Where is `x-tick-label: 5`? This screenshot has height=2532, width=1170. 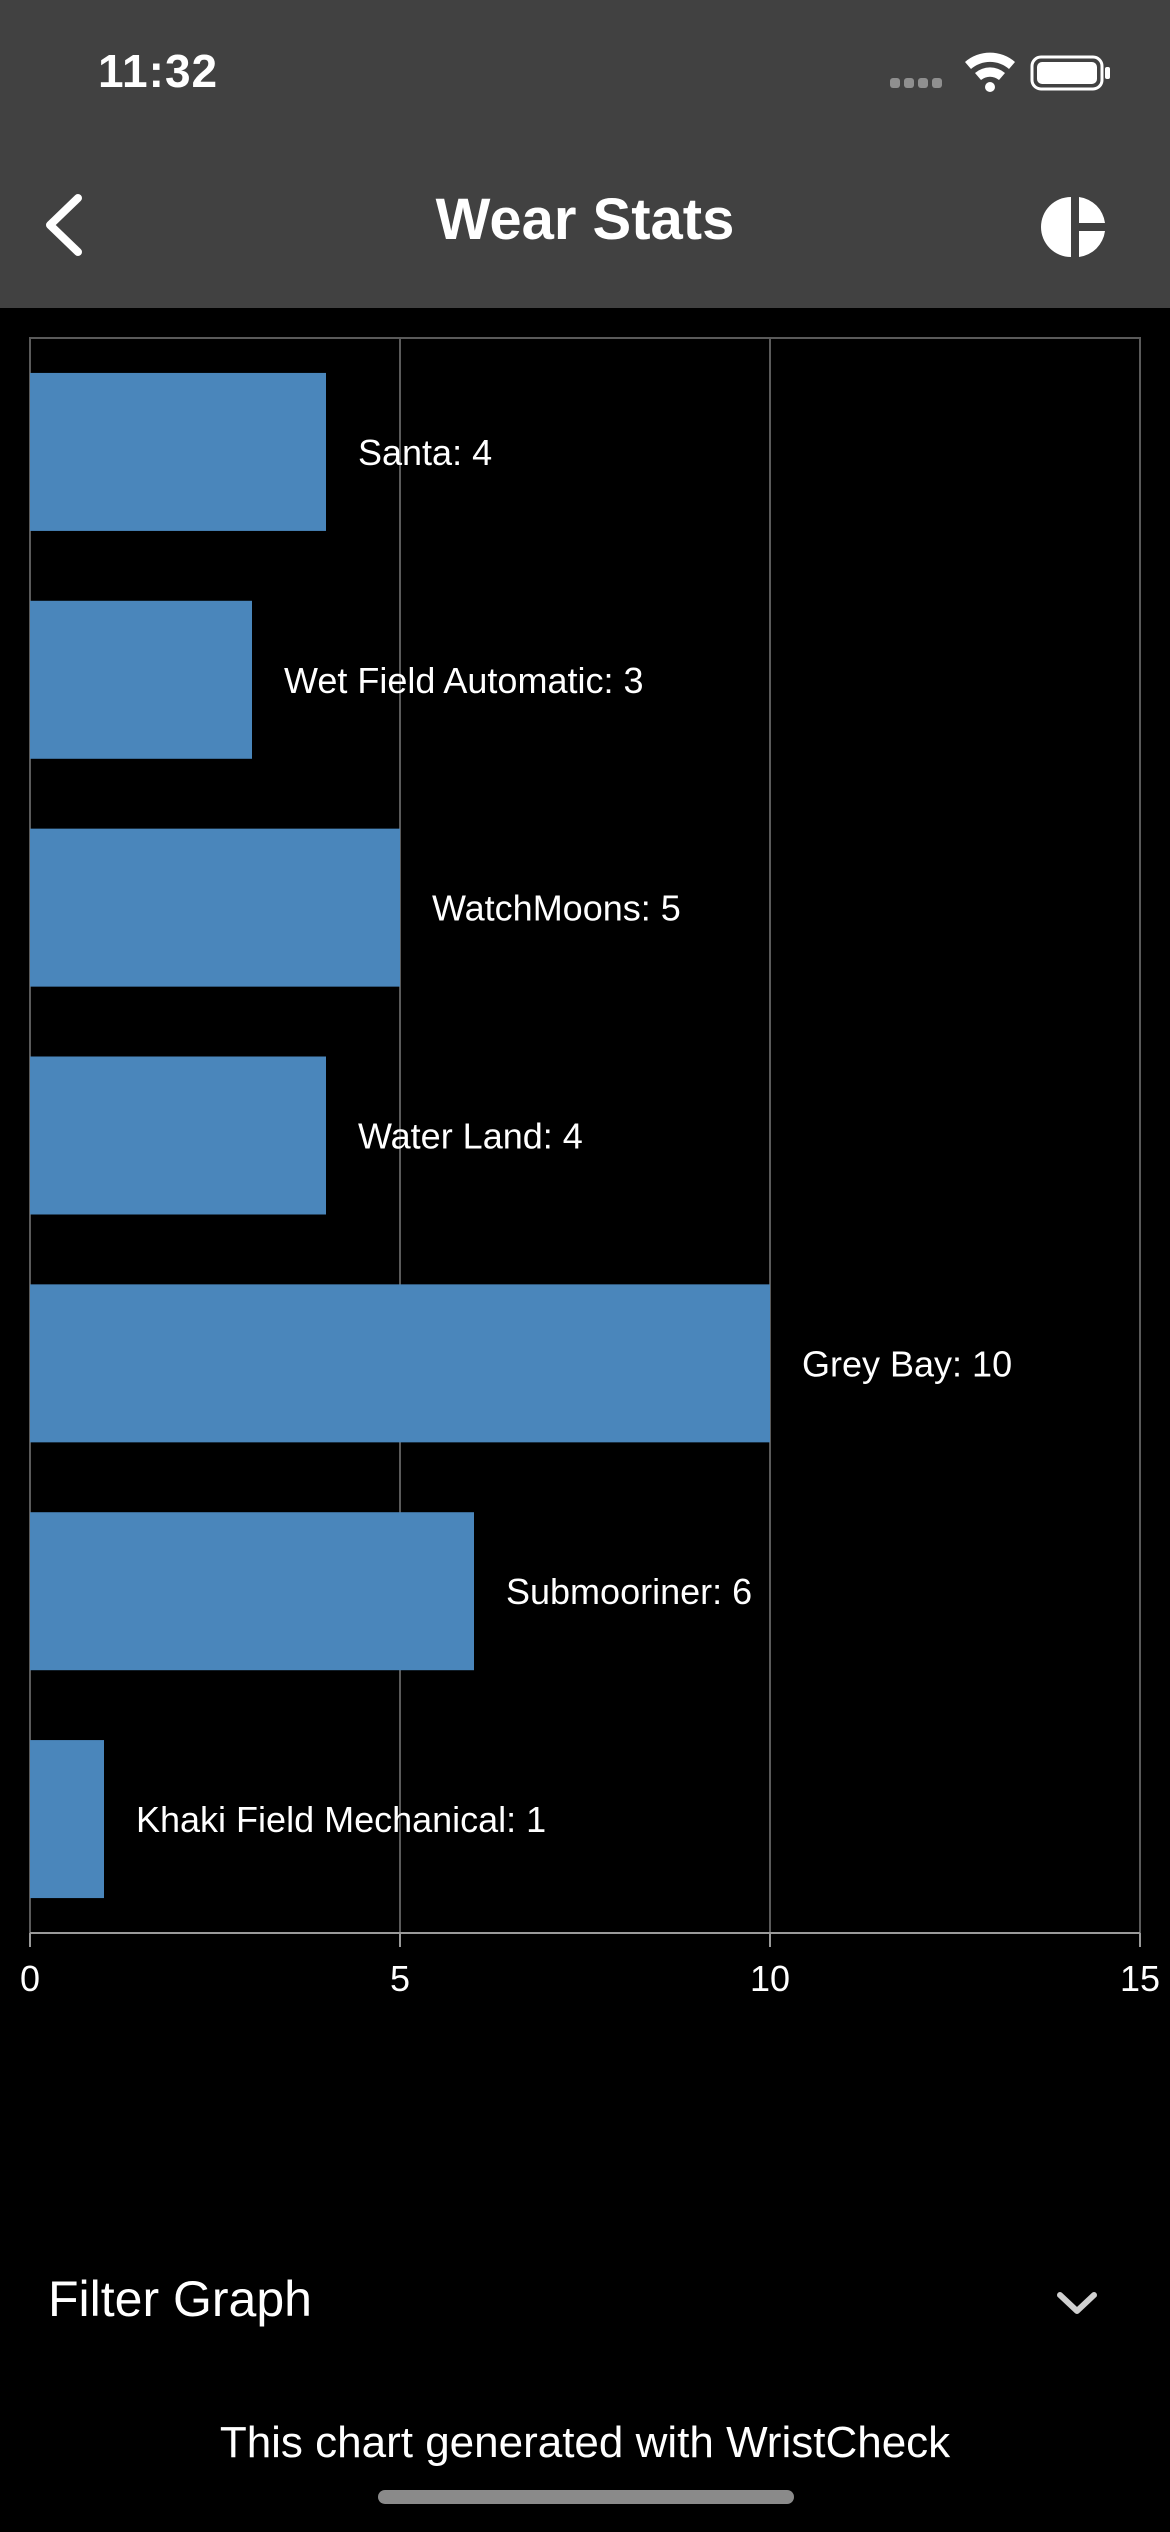 x-tick-label: 5 is located at coordinates (400, 1978).